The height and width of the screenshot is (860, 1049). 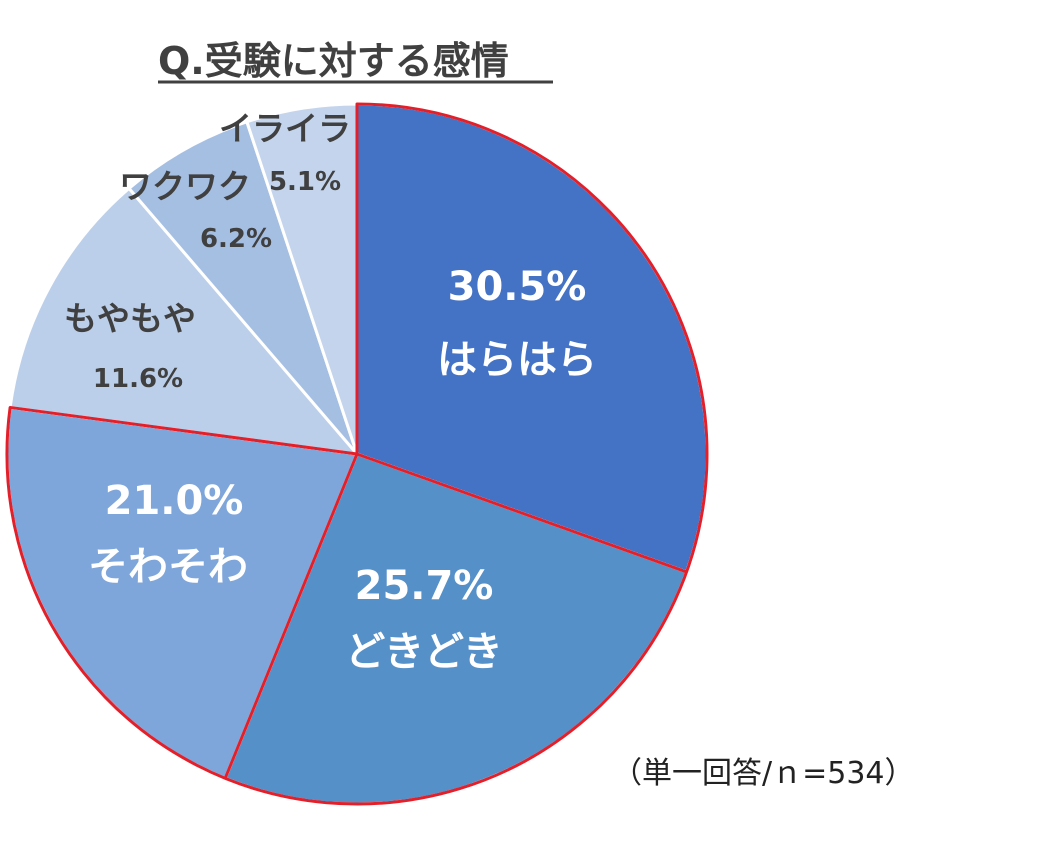 What do you see at coordinates (517, 287) in the screenshot?
I see `slice-value-label: 30.5%` at bounding box center [517, 287].